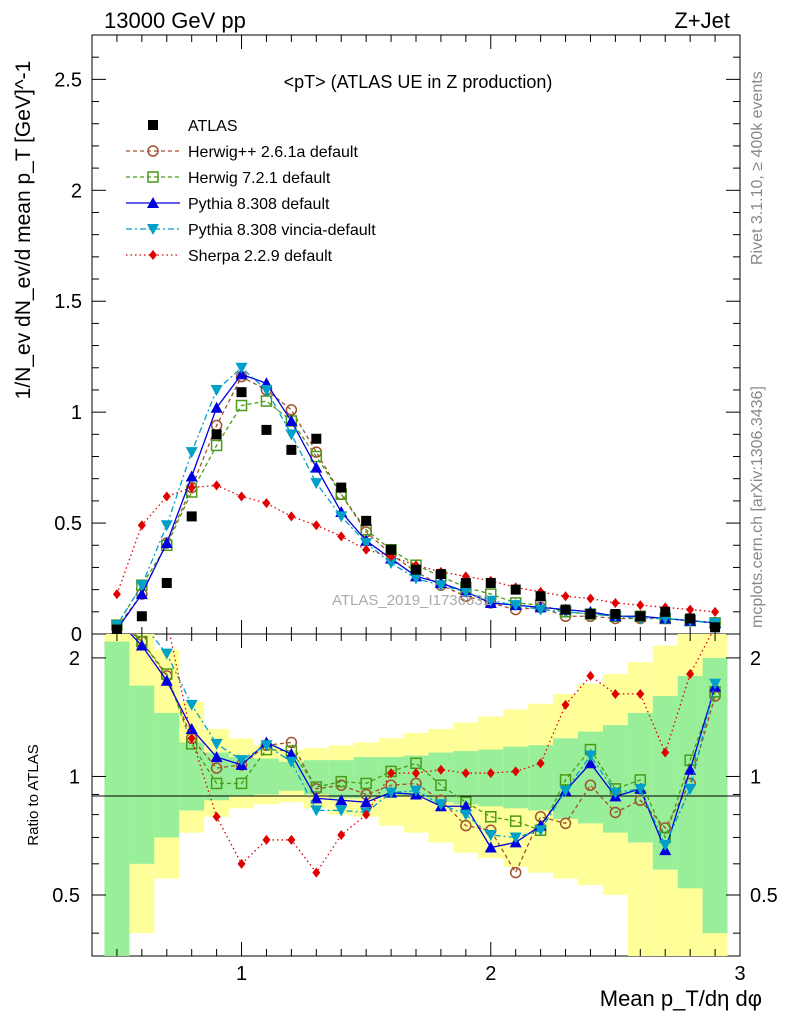 The width and height of the screenshot is (786, 1024). I want to click on ratio-tick-label-right: 2, so click(755, 659).